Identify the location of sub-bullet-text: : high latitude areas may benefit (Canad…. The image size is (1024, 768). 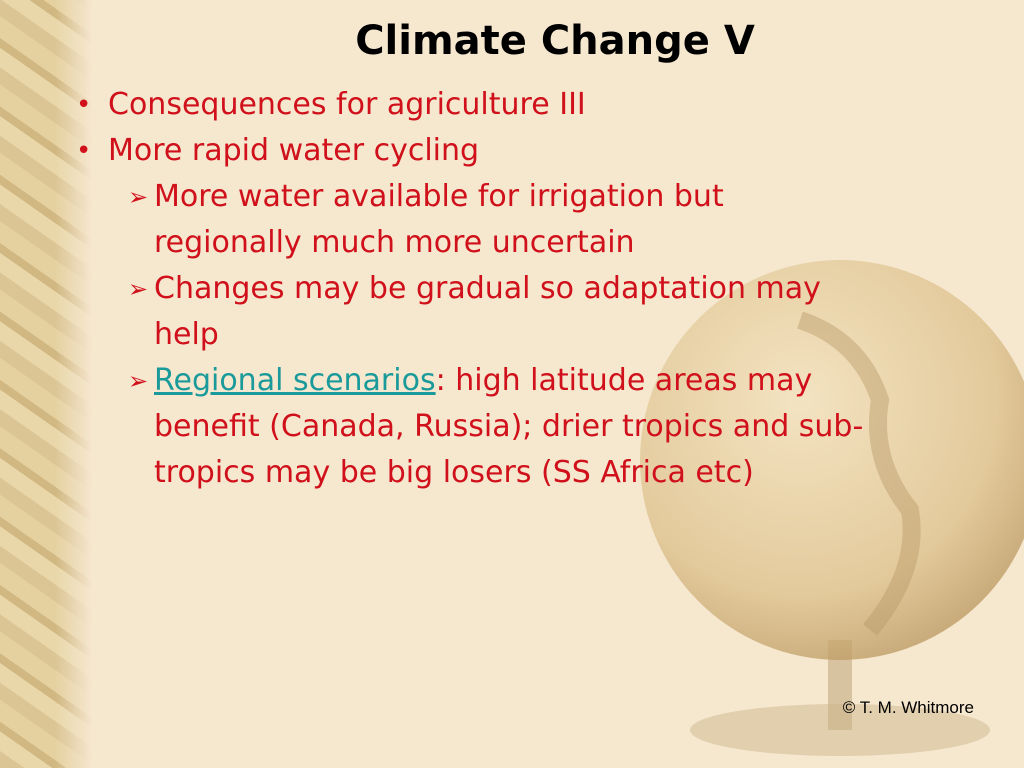
(509, 426).